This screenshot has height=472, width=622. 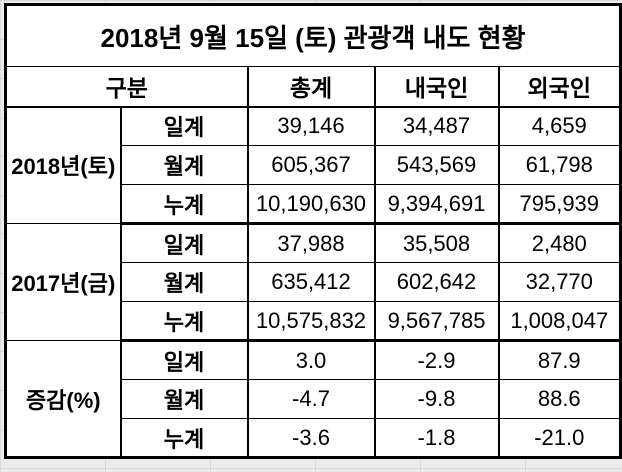 I want to click on value-cell: 4,659, so click(x=559, y=126).